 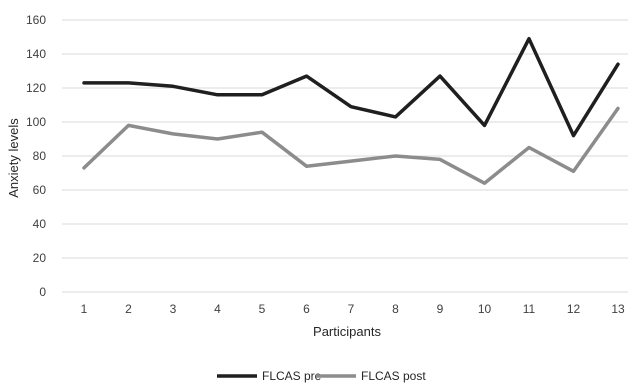 I want to click on y-tick-label: 140, so click(x=36, y=54).